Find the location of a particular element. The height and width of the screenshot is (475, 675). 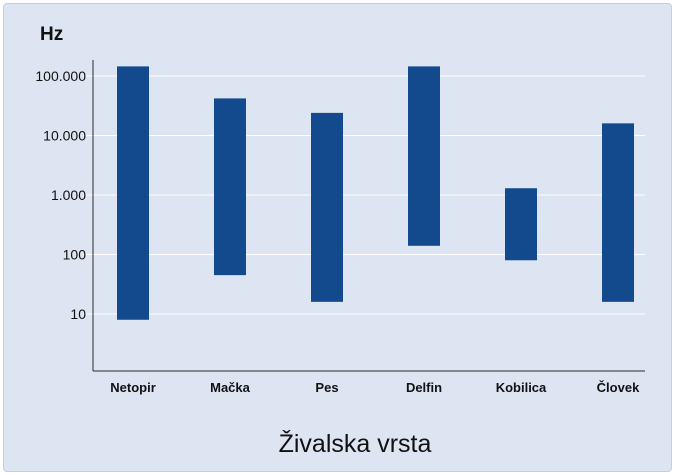

category-label: Netopir is located at coordinates (133, 387).